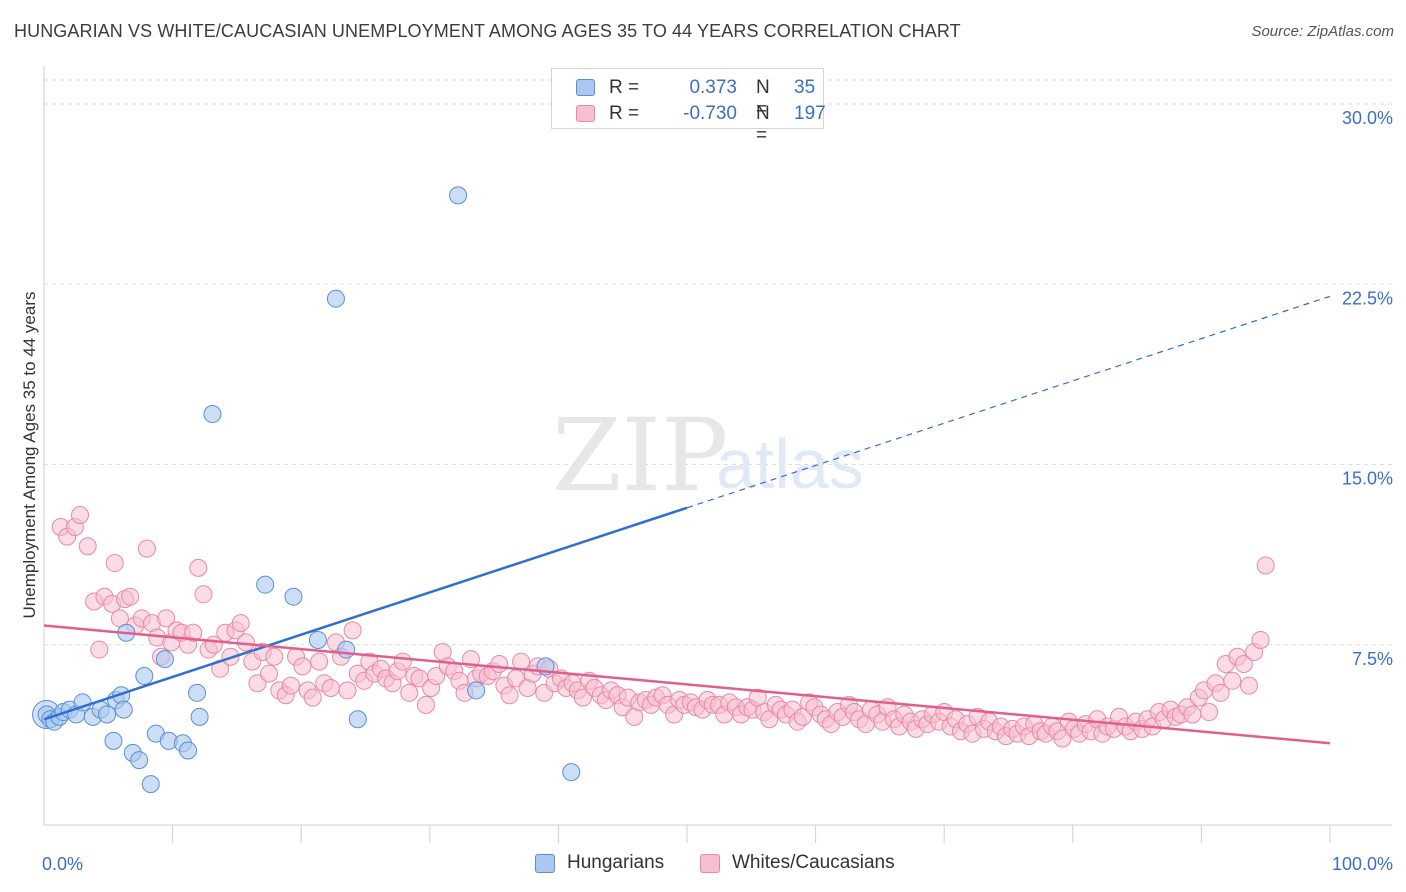 This screenshot has width=1406, height=892. What do you see at coordinates (585, 113) in the screenshot?
I see `legend-swatch-pink` at bounding box center [585, 113].